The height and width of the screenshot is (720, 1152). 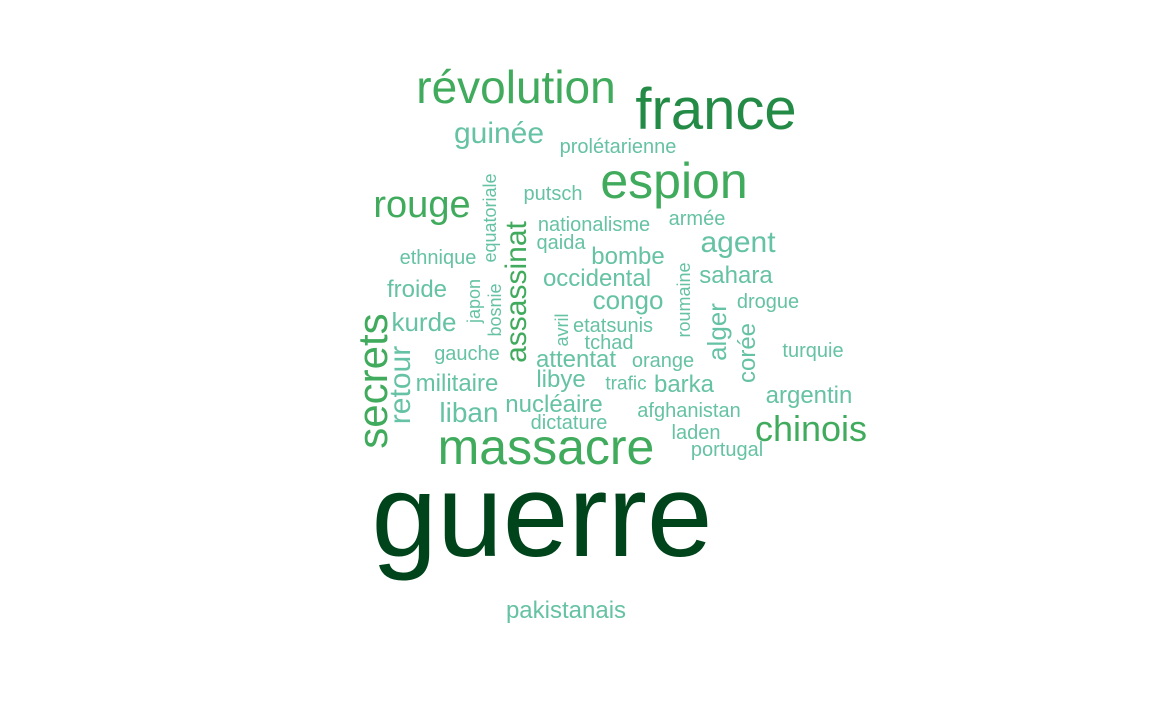 What do you see at coordinates (546, 447) in the screenshot?
I see `word-massacre: massacre` at bounding box center [546, 447].